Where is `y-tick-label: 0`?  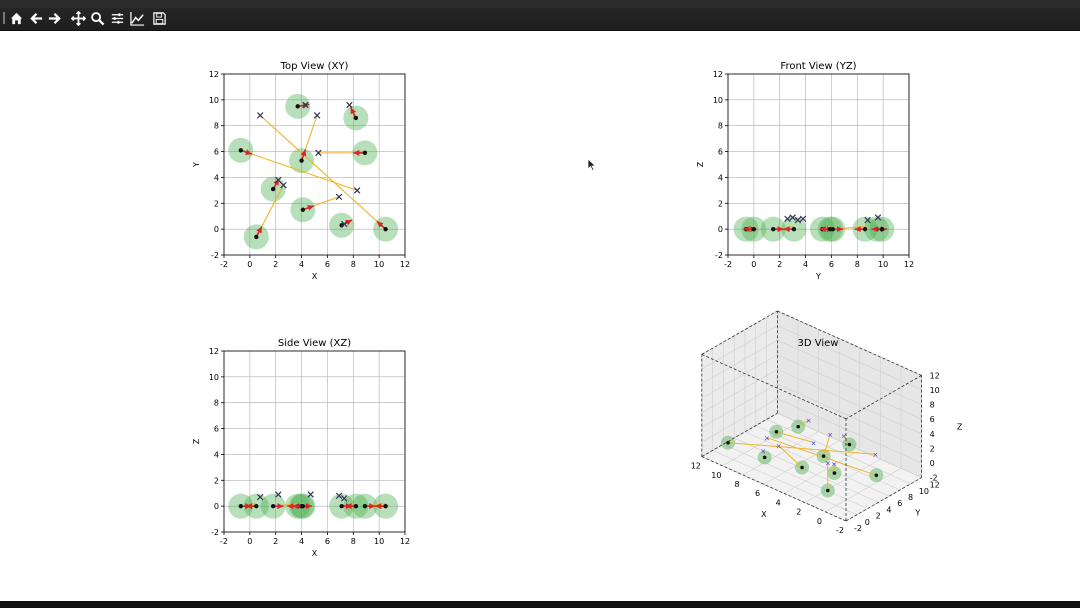
y-tick-label: 0 is located at coordinates (216, 229).